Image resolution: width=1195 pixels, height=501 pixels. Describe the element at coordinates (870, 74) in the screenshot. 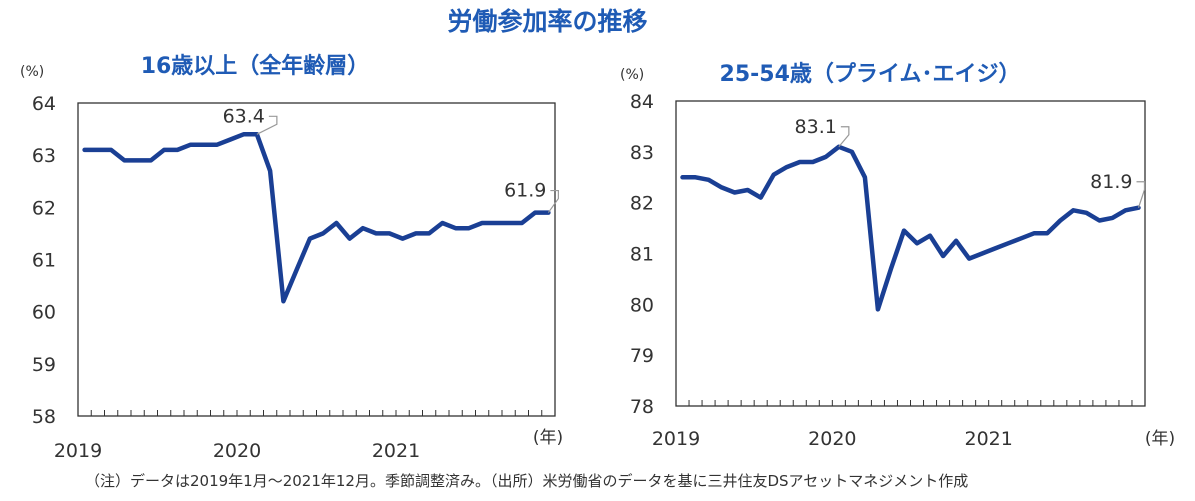

I see `prime-age-title: 25-54歳（プライム･エイジ）` at that location.